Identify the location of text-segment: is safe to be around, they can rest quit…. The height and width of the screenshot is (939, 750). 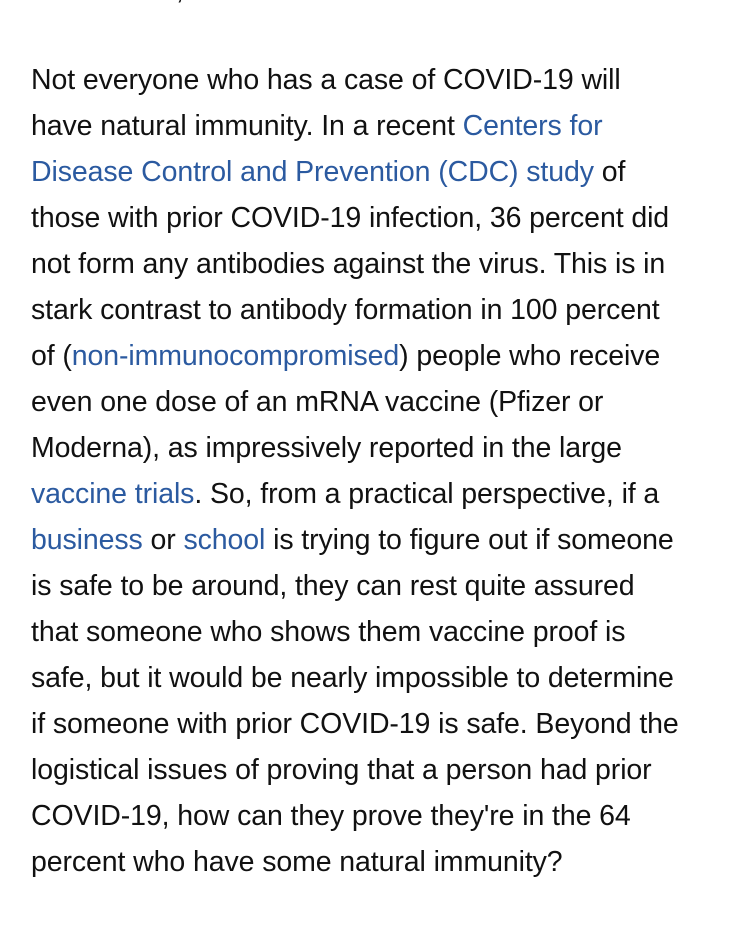
(333, 586).